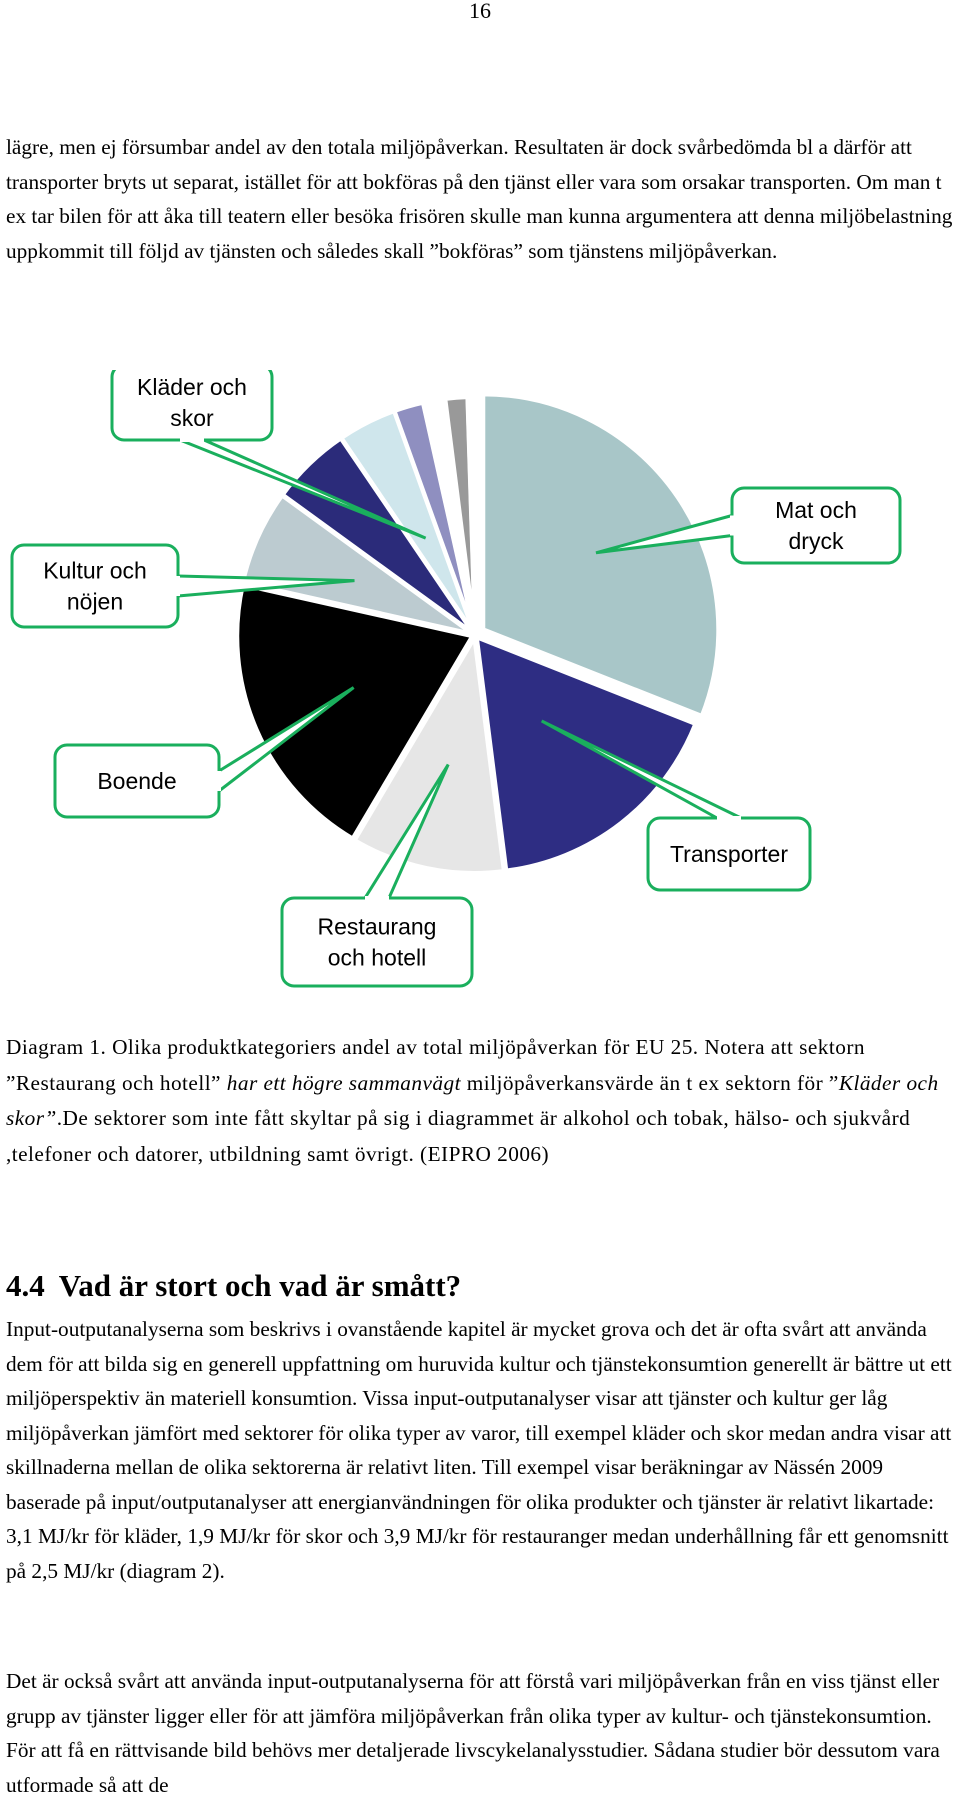 Image resolution: width=960 pixels, height=1802 pixels. What do you see at coordinates (480, 11) in the screenshot?
I see `page-number: 16` at bounding box center [480, 11].